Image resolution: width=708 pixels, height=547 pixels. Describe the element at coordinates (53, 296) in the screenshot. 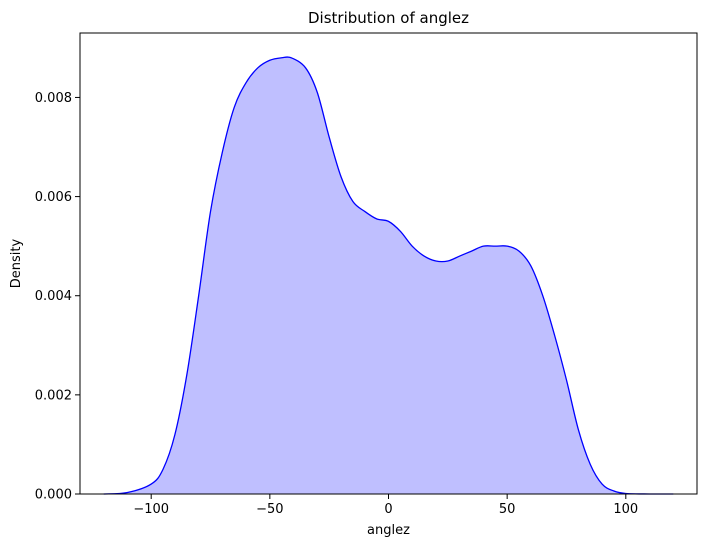

I see `y-tick-label: 0.004` at that location.